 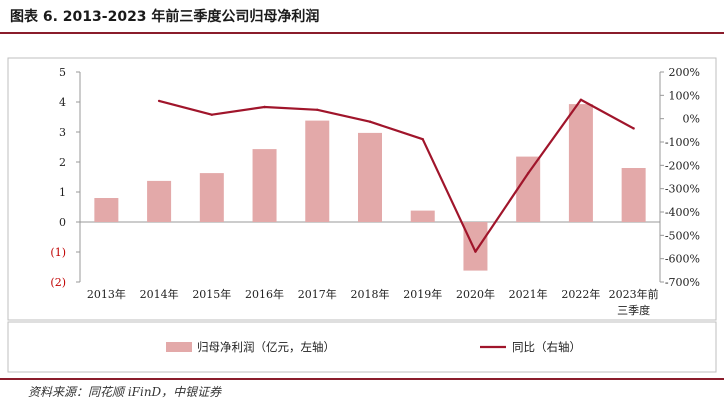 I want to click on right-tick-label: -300%, so click(x=682, y=189).